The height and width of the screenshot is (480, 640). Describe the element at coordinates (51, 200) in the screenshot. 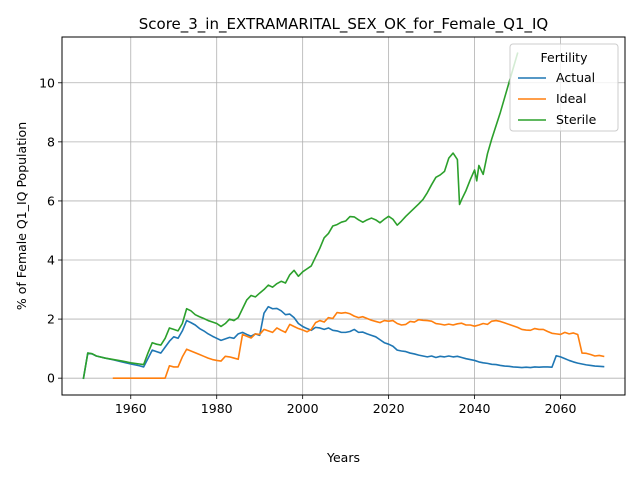

I see `y-tick-label: 6` at that location.